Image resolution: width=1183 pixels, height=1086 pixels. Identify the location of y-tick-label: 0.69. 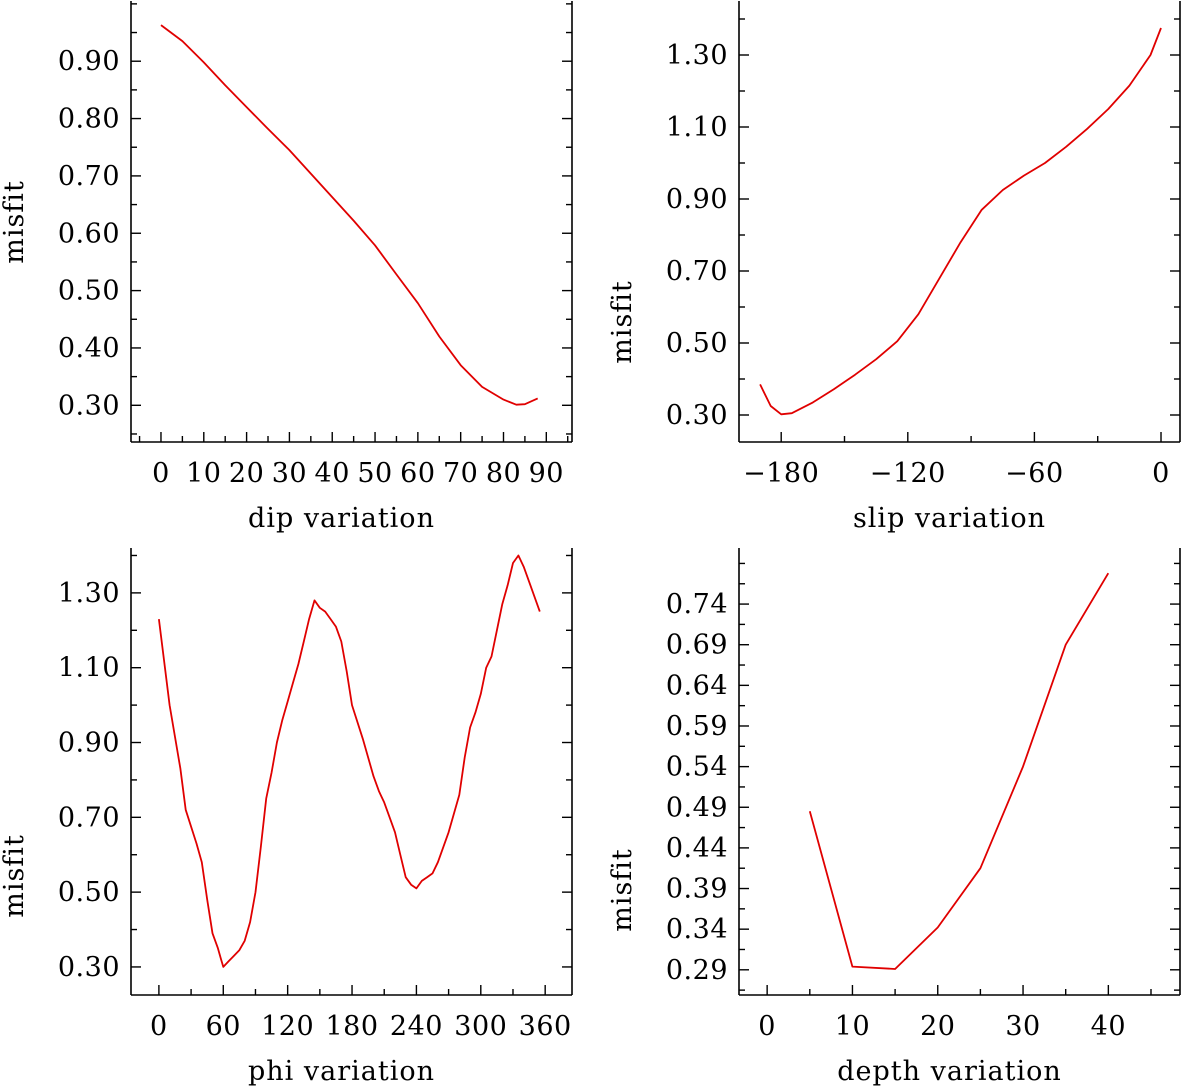
(697, 645).